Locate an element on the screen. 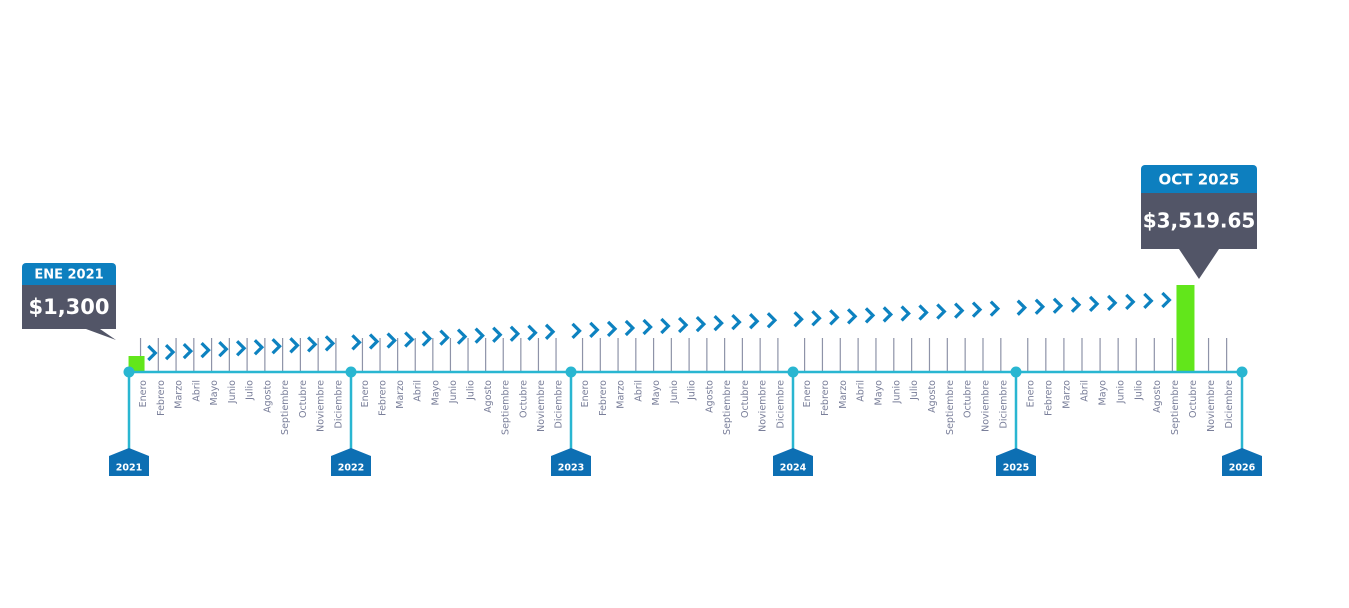  year-label: 2022 is located at coordinates (351, 468).